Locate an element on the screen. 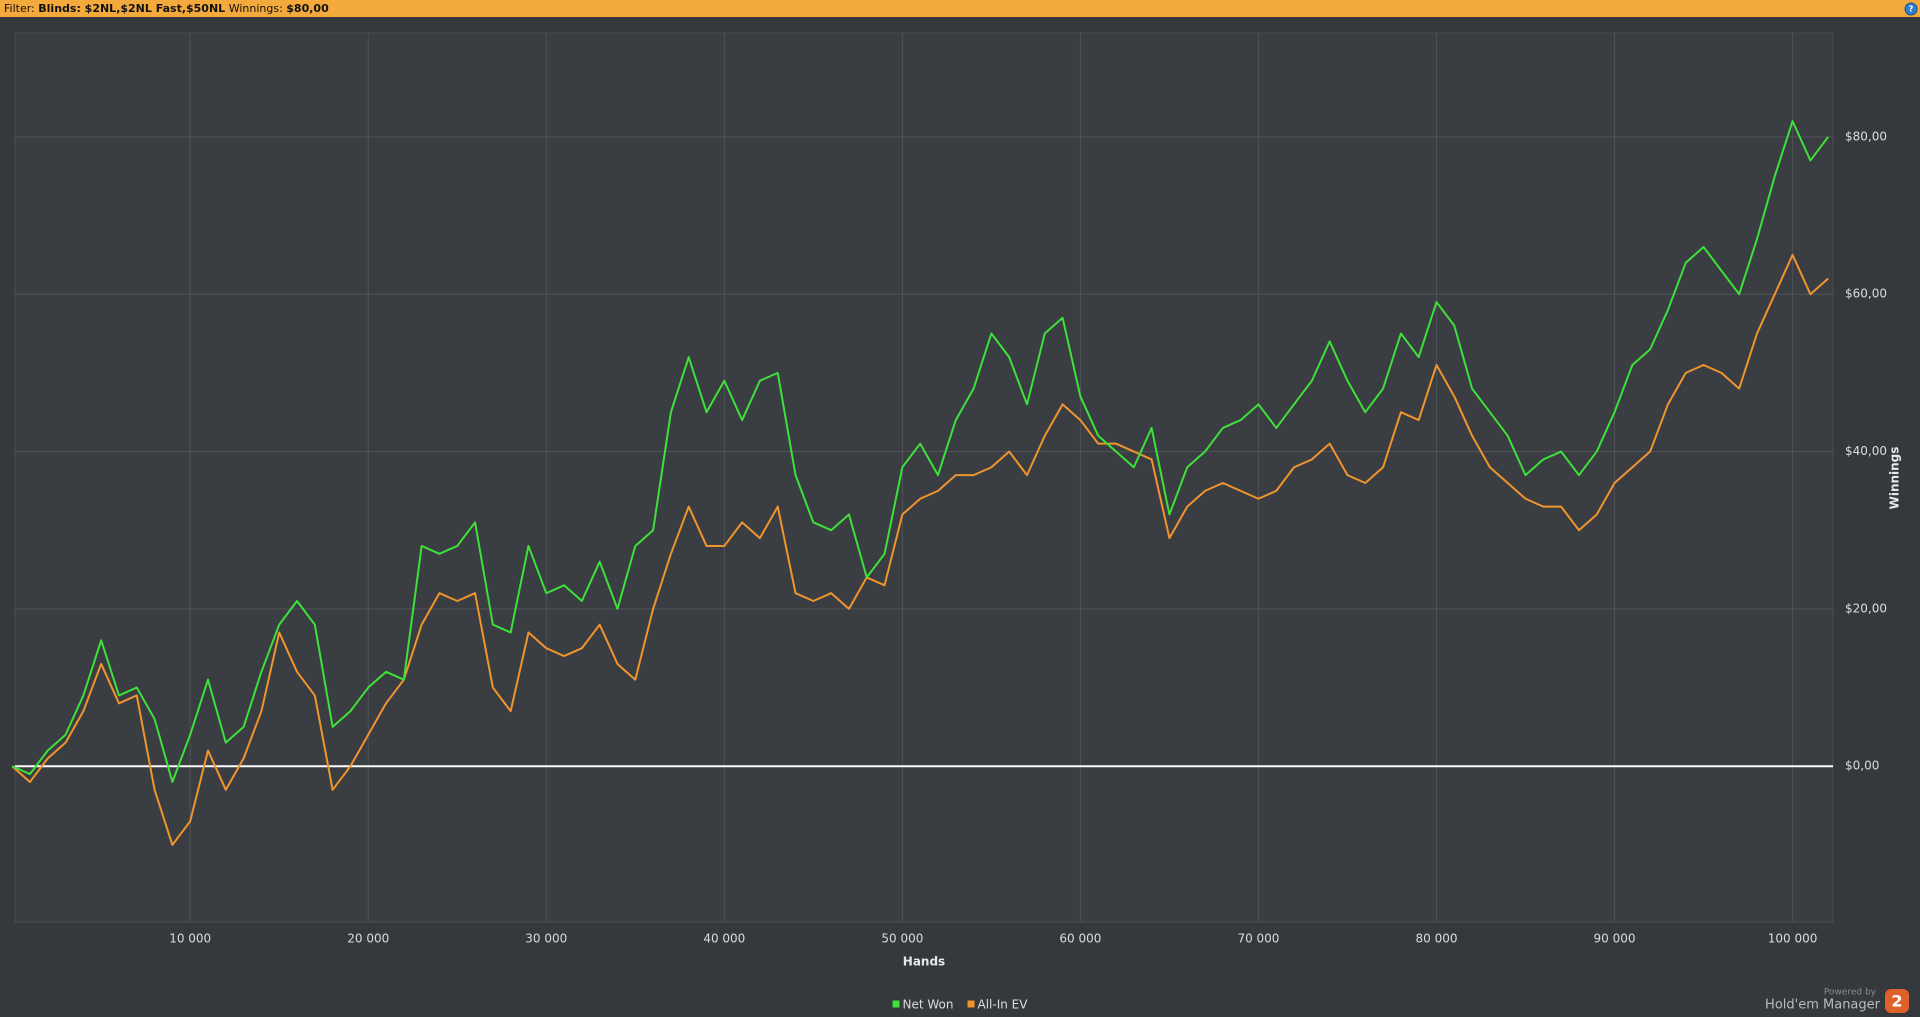 This screenshot has width=1920, height=1017. x-tick-label: 70 000 is located at coordinates (1258, 939).